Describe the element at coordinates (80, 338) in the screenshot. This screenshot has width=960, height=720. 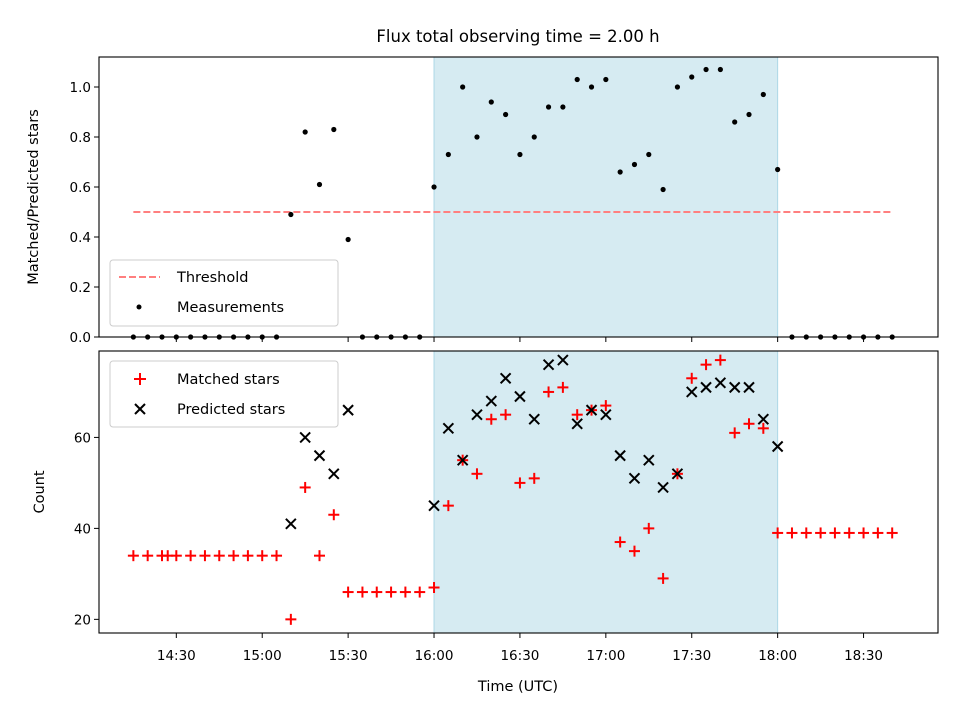
I see `y-tick-label: 0.0` at that location.